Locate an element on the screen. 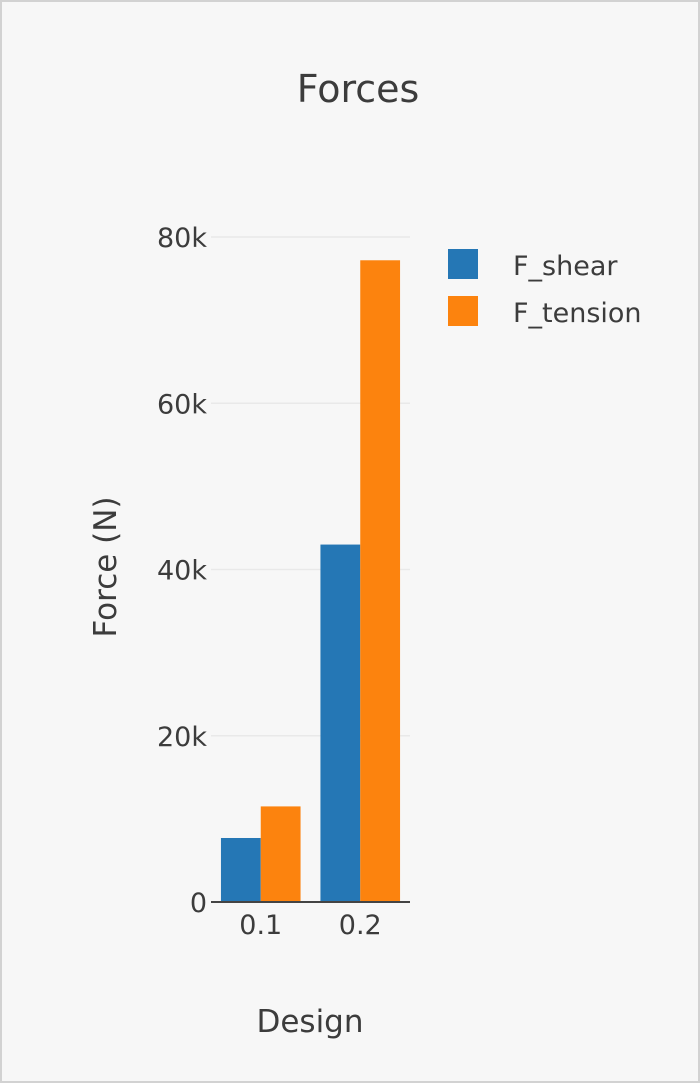 The height and width of the screenshot is (1083, 700). legend-label: F_tension is located at coordinates (577, 313).